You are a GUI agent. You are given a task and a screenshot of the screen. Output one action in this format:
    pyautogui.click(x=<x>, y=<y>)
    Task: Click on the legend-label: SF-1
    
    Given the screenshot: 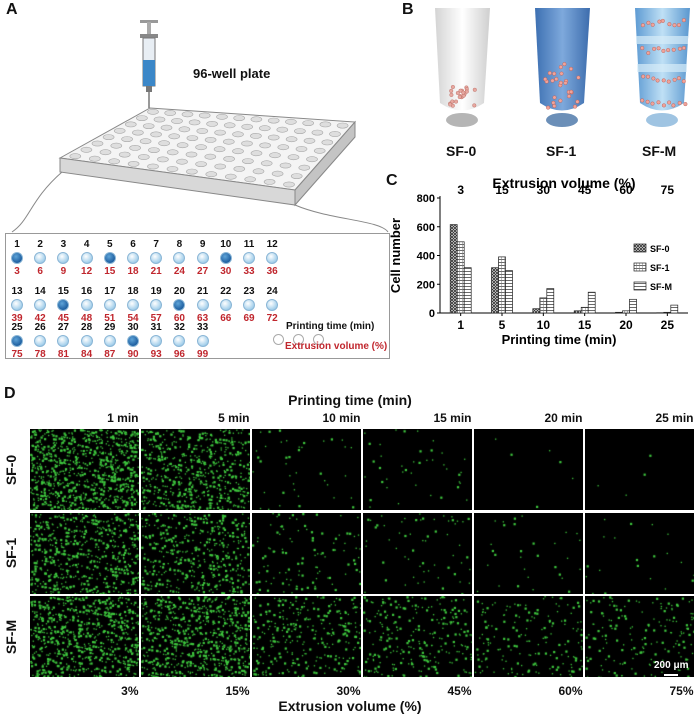 What is the action you would take?
    pyautogui.click(x=660, y=268)
    